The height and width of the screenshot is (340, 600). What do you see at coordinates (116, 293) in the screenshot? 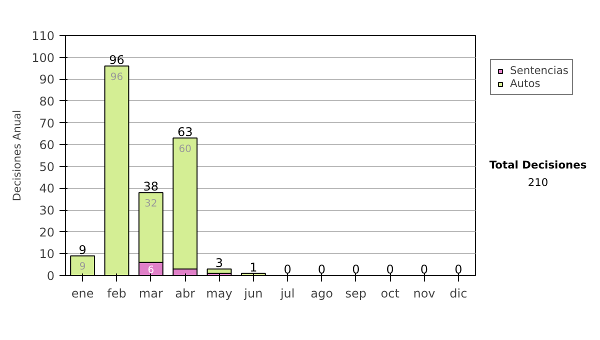
I see `x-tick-label: feb` at bounding box center [116, 293].